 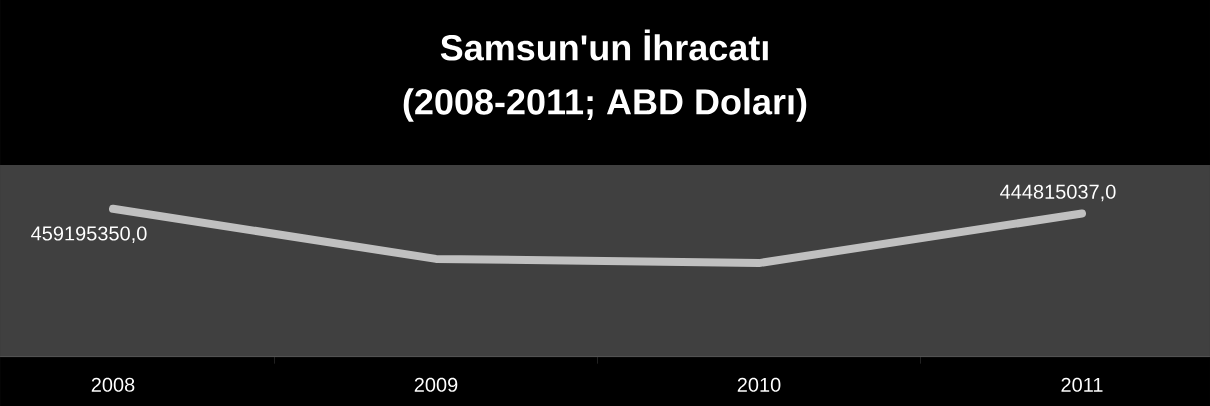 I want to click on x-tick-label: 2009, so click(x=436, y=384).